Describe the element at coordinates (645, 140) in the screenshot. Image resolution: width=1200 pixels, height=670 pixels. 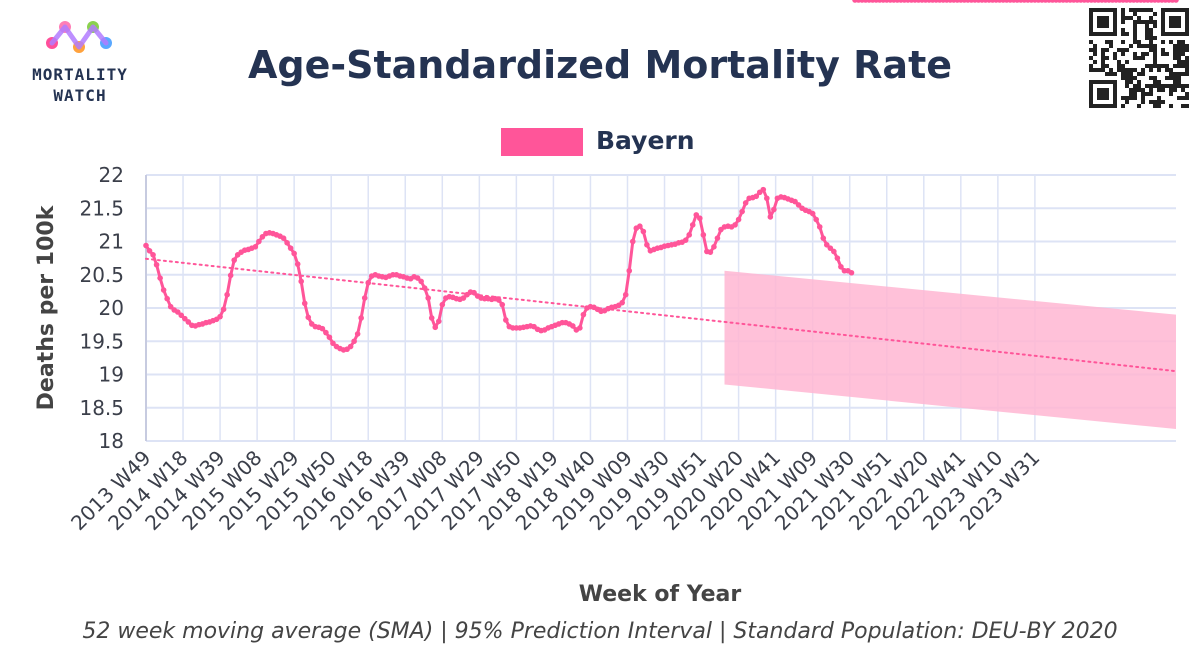
I see `legend-label-bayern: Bayern` at that location.